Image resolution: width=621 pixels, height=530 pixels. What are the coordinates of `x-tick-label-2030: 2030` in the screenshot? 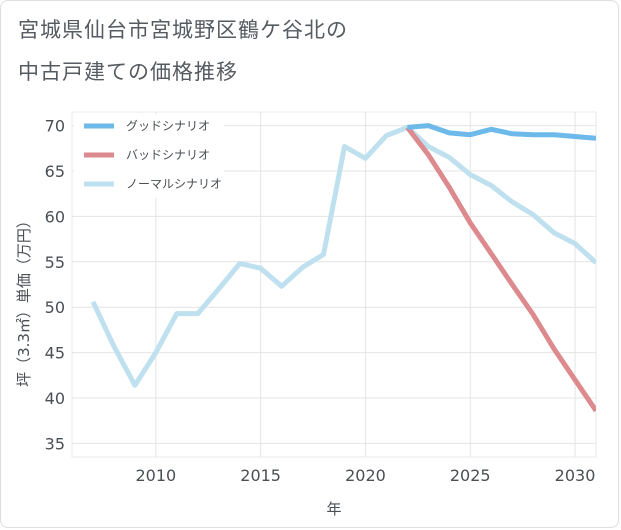 It's located at (575, 475).